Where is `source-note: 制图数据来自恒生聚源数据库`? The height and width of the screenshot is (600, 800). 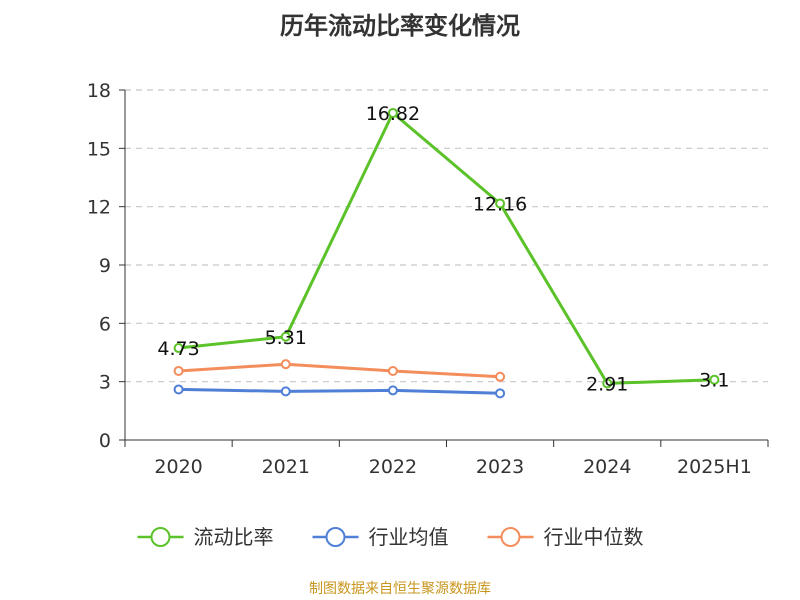
source-note: 制图数据来自恒生聚源数据库 is located at coordinates (400, 589).